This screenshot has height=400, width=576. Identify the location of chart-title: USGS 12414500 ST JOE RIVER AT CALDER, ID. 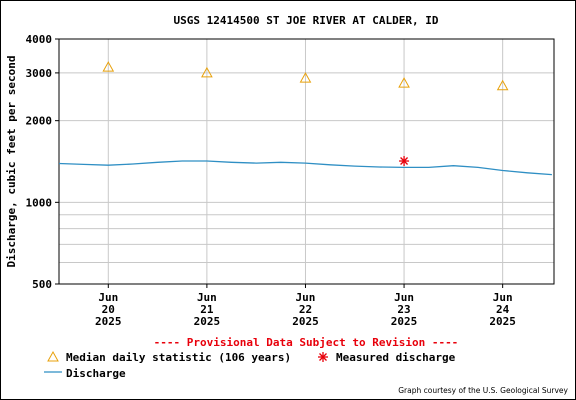
(306, 20).